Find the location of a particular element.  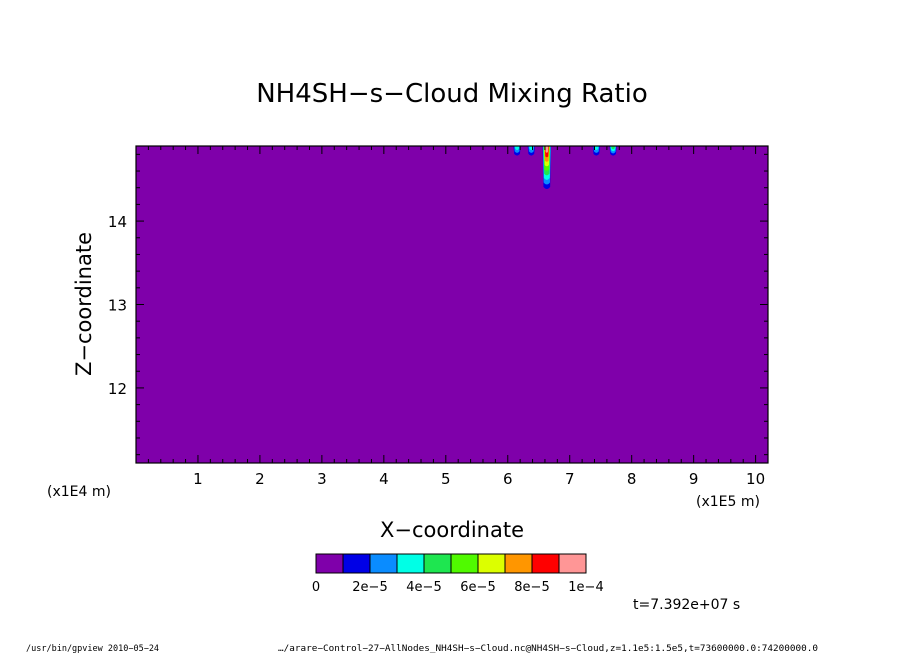

x-tick-label: 4 is located at coordinates (384, 479).